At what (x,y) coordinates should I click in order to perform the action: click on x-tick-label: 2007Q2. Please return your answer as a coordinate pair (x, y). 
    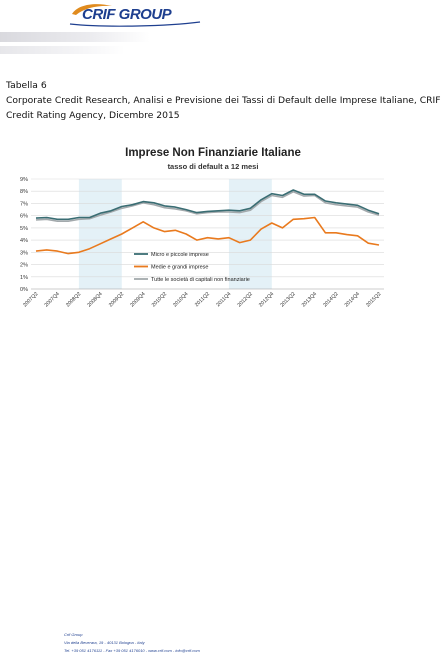
    Looking at the image, I should click on (30, 299).